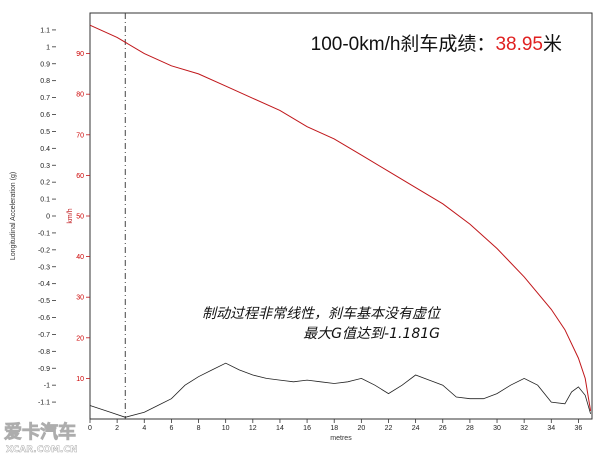 Image resolution: width=608 pixels, height=456 pixels. Describe the element at coordinates (579, 428) in the screenshot. I see `x-tick-label: 36` at that location.